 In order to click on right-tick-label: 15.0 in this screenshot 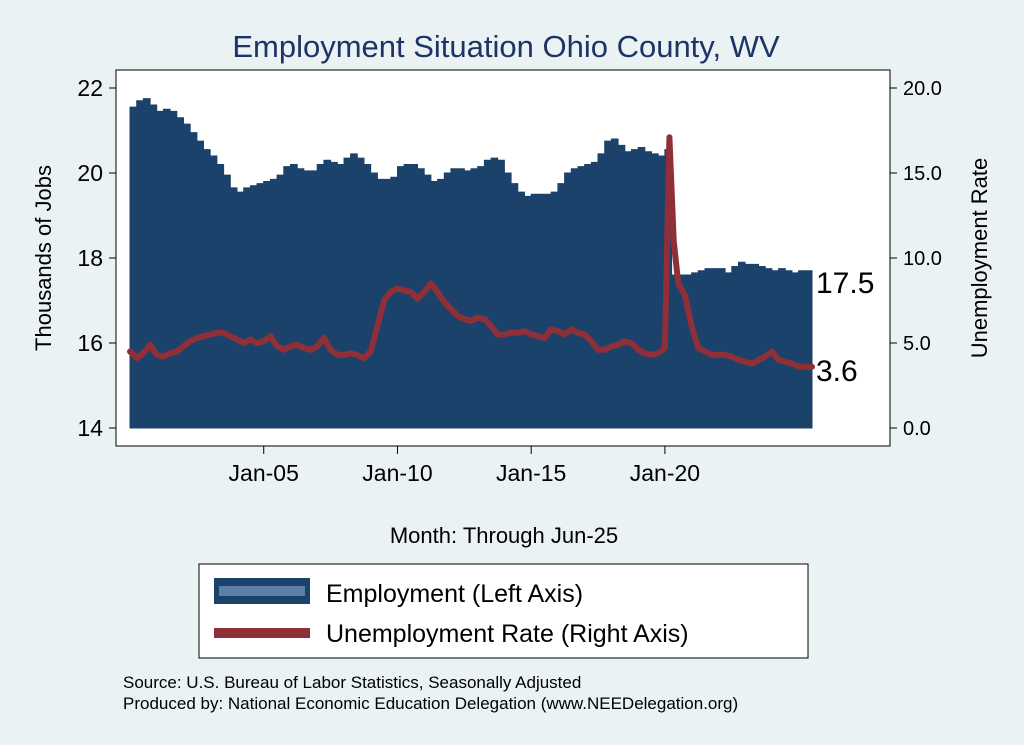, I will do `click(922, 174)`.